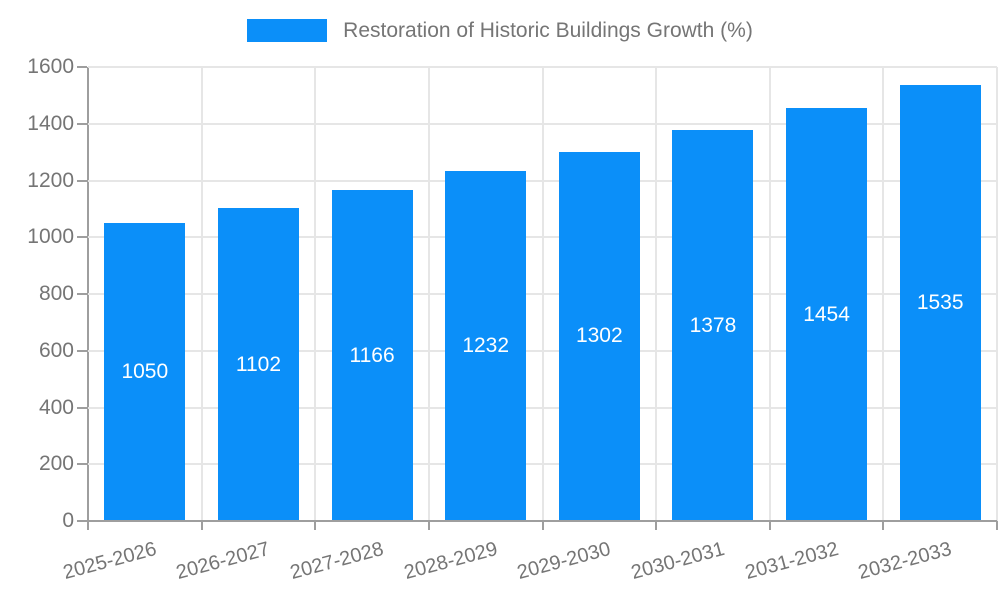 The width and height of the screenshot is (1000, 600). Describe the element at coordinates (56, 407) in the screenshot. I see `y-tick-label: 400` at that location.